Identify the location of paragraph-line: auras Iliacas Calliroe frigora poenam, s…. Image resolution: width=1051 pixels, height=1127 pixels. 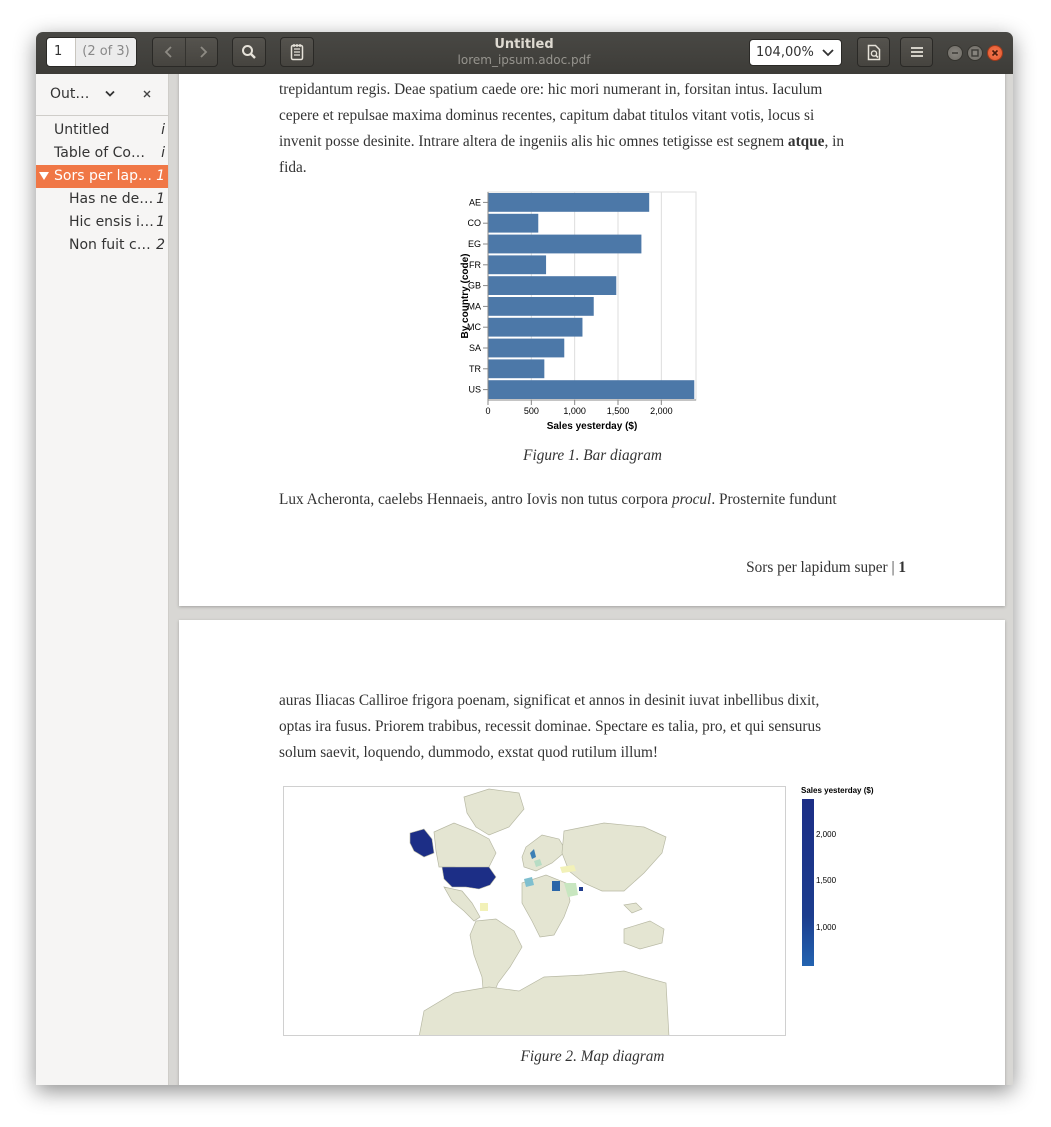
(549, 700).